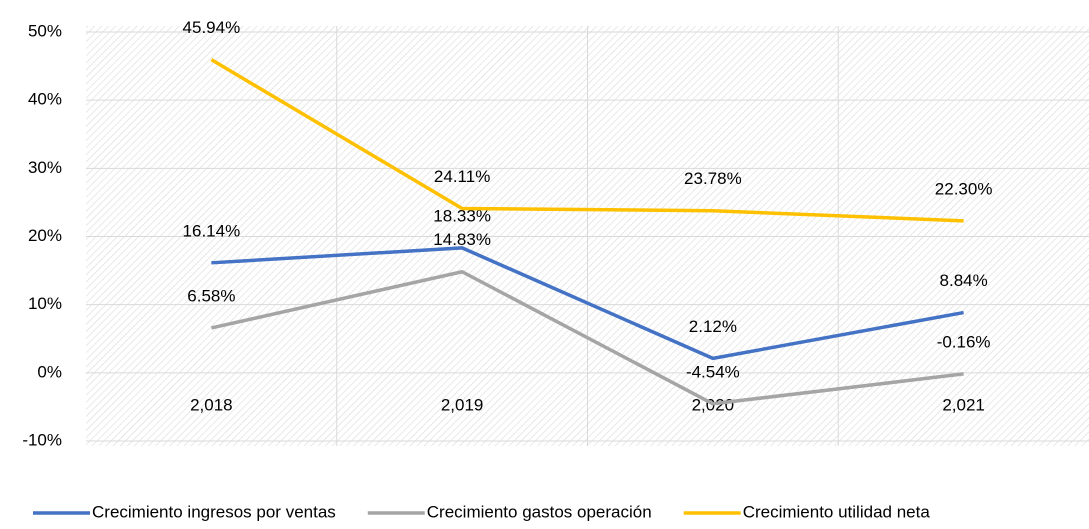 The image size is (1089, 529). Describe the element at coordinates (212, 27) in the screenshot. I see `data-label: 45.94%` at that location.